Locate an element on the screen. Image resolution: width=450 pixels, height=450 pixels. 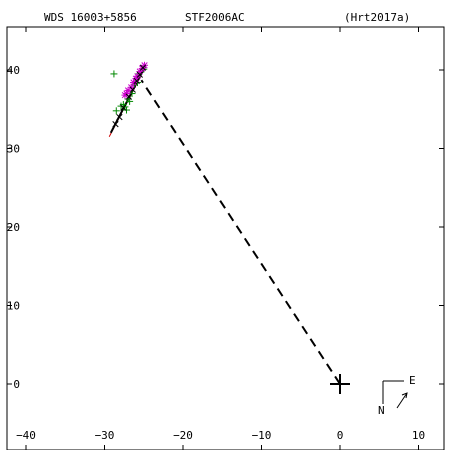
y-tick-label: 40 is located at coordinates (13, 70).